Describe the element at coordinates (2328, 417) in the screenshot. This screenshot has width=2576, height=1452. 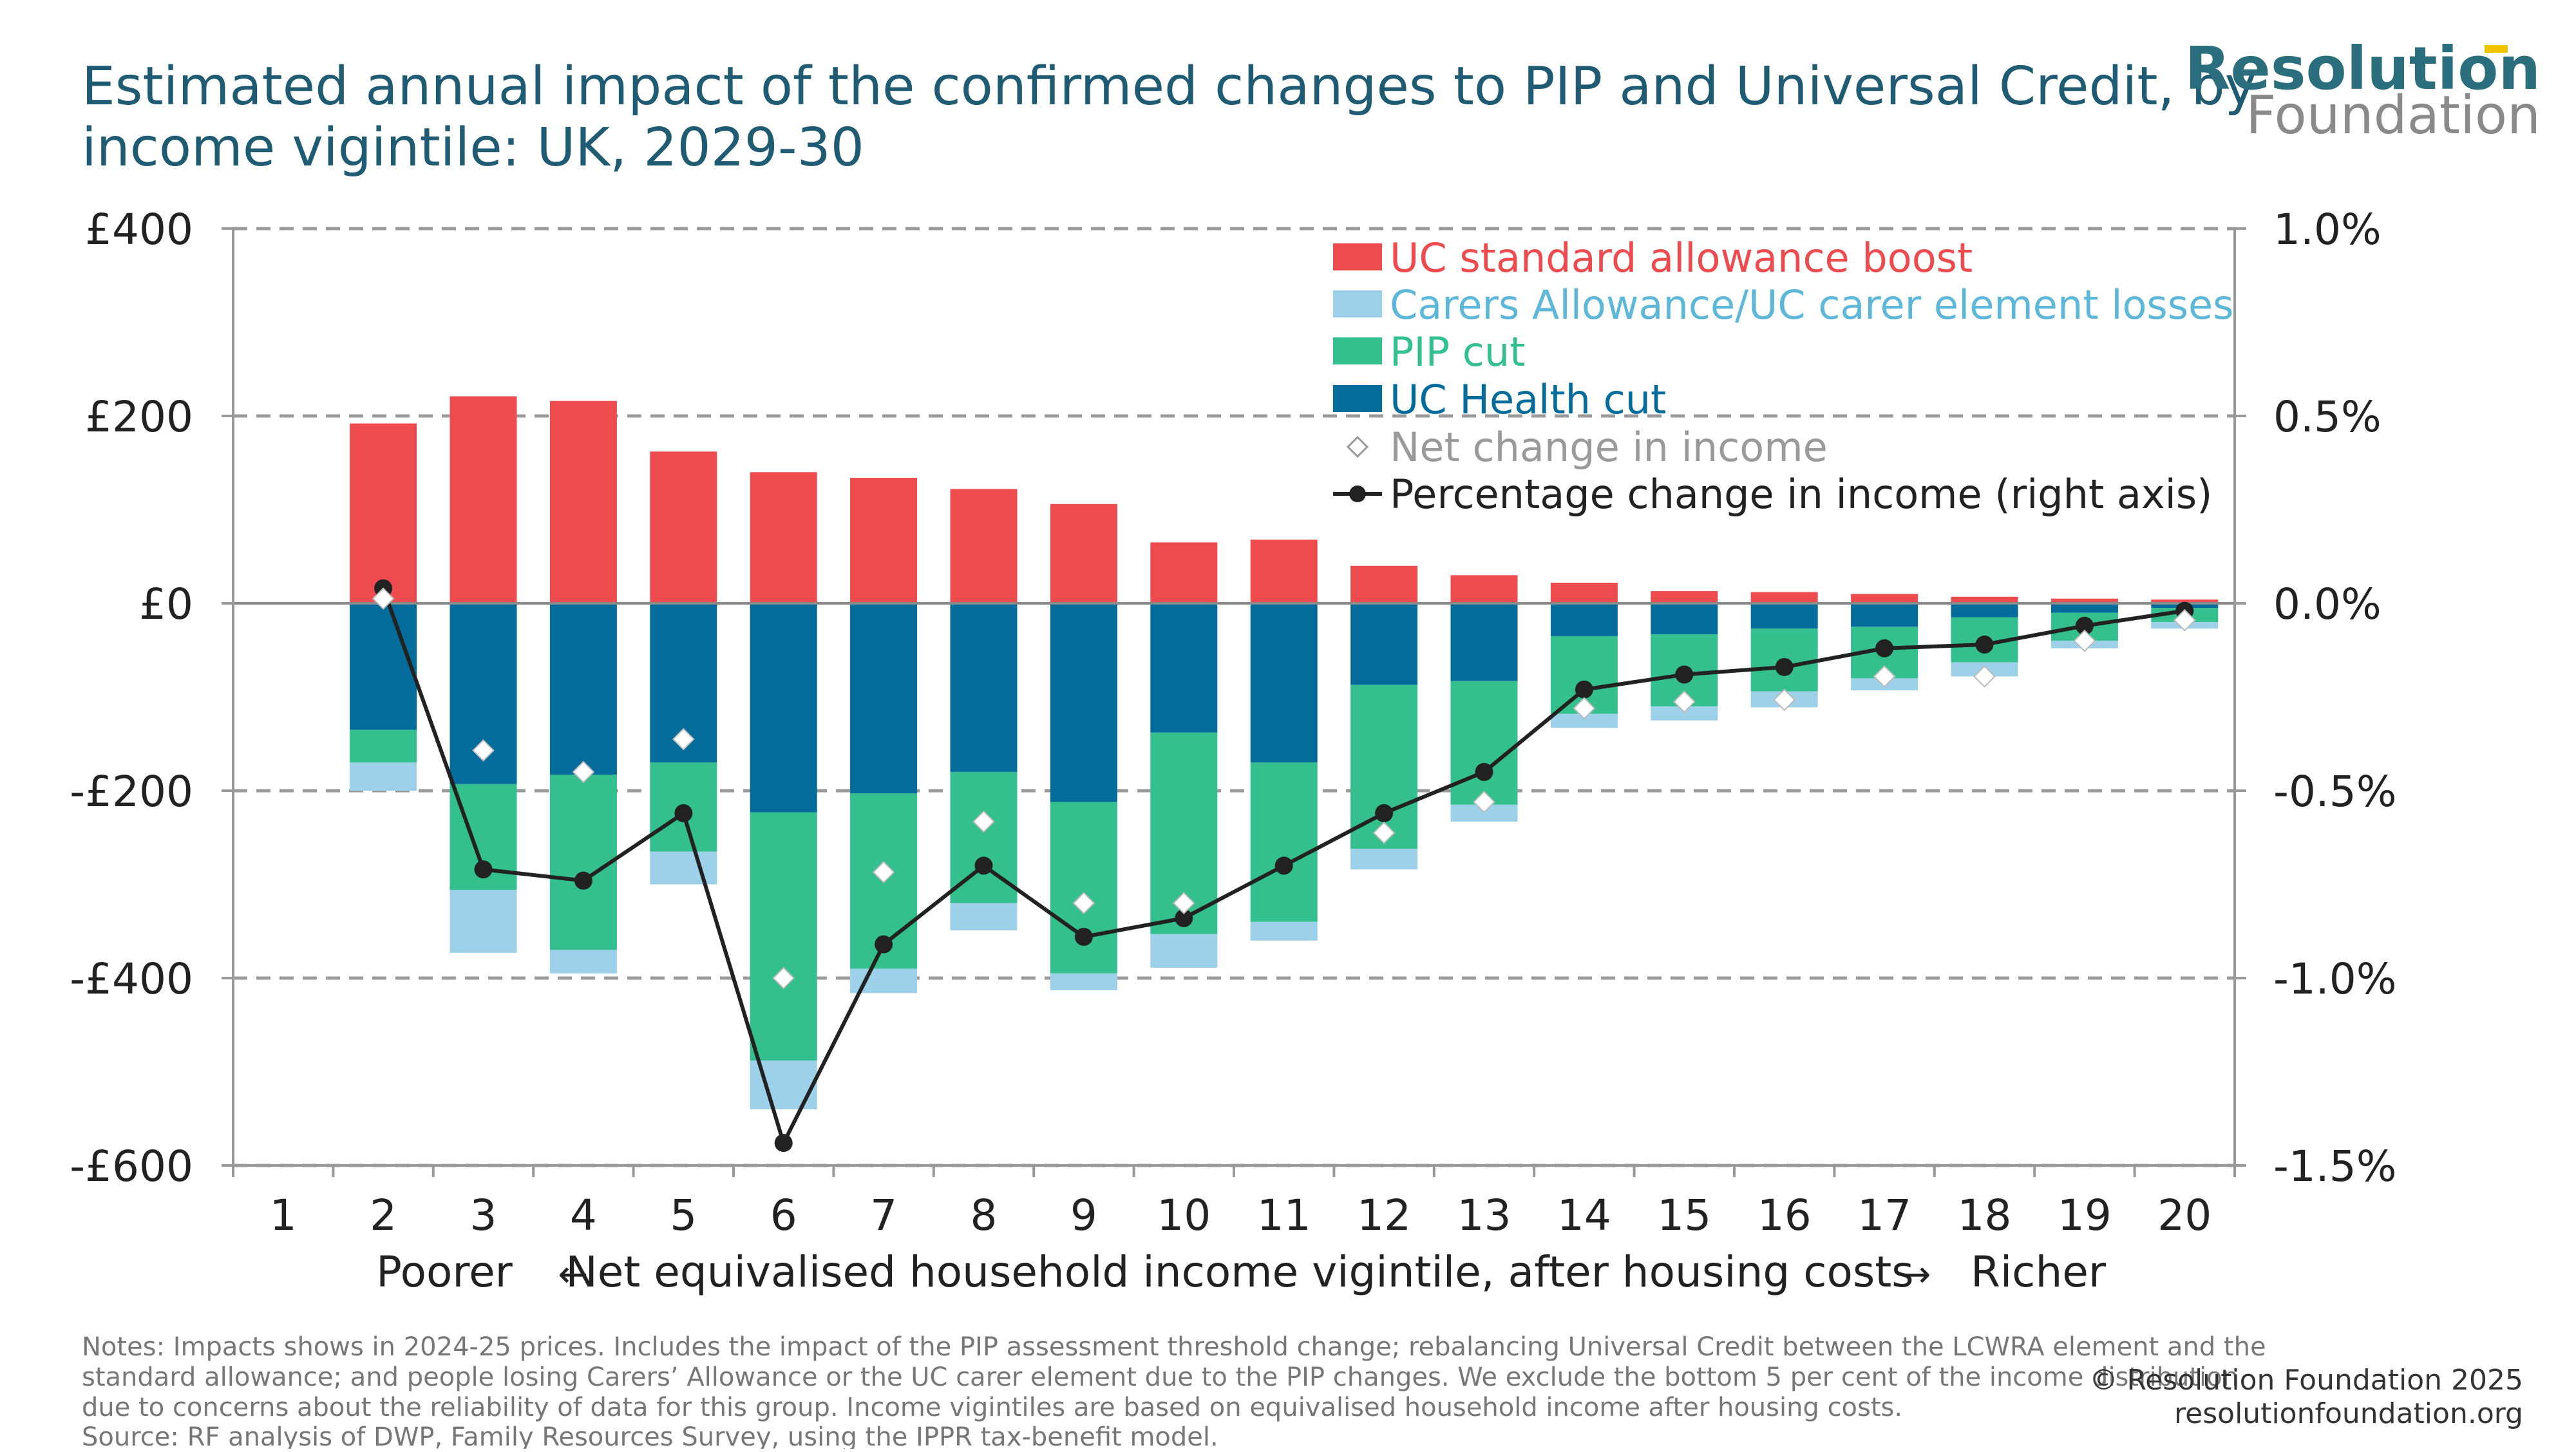
I see `y2-tick-label: 0.5%` at that location.